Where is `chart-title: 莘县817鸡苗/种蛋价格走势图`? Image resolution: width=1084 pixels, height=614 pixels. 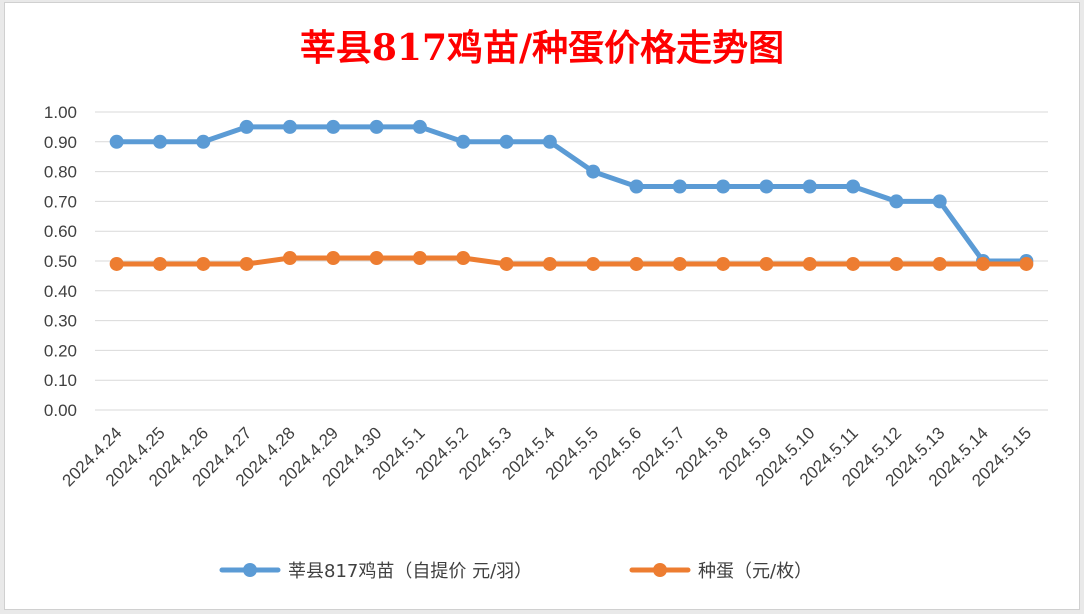 chart-title: 莘县817鸡苗/种蛋价格走势图 is located at coordinates (542, 48).